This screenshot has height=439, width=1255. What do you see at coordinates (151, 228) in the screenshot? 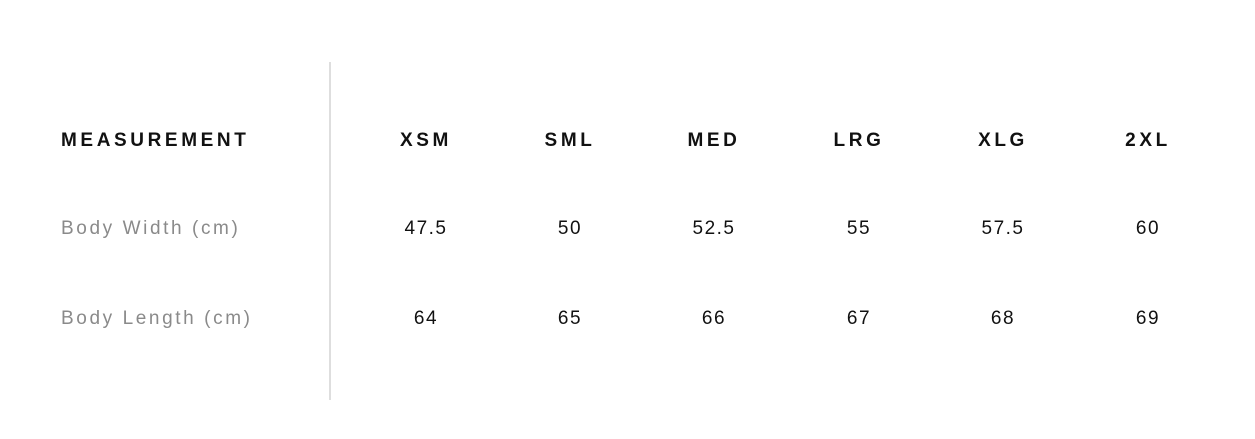
I see `row-label: Body Width (cm)` at bounding box center [151, 228].